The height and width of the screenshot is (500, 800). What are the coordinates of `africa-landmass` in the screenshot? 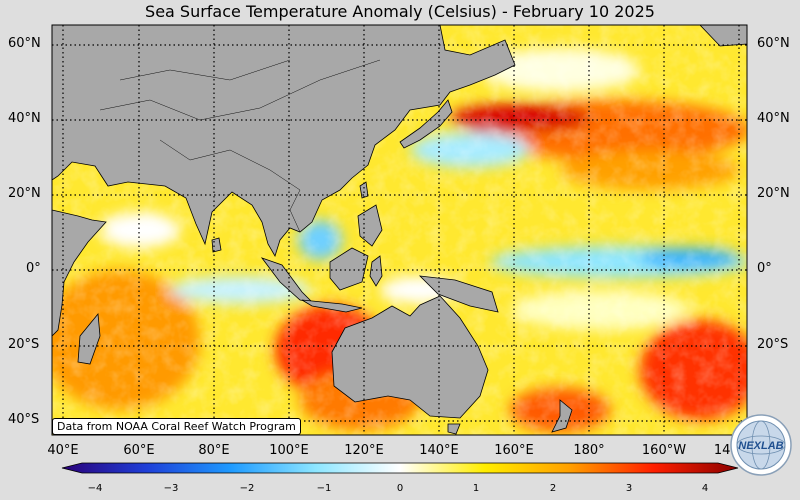 It's located at (79, 273).